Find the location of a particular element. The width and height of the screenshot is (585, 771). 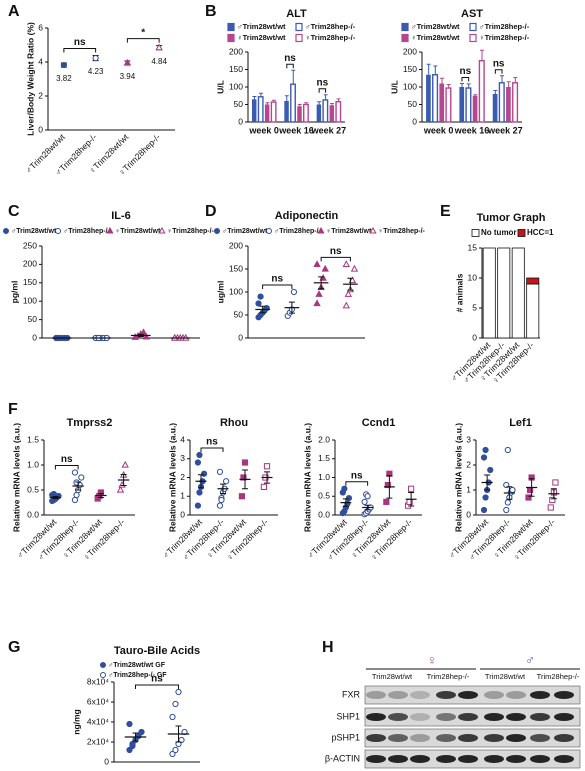

y-axis-label: Relative mRNA levels (a.u.) is located at coordinates (458, 477).